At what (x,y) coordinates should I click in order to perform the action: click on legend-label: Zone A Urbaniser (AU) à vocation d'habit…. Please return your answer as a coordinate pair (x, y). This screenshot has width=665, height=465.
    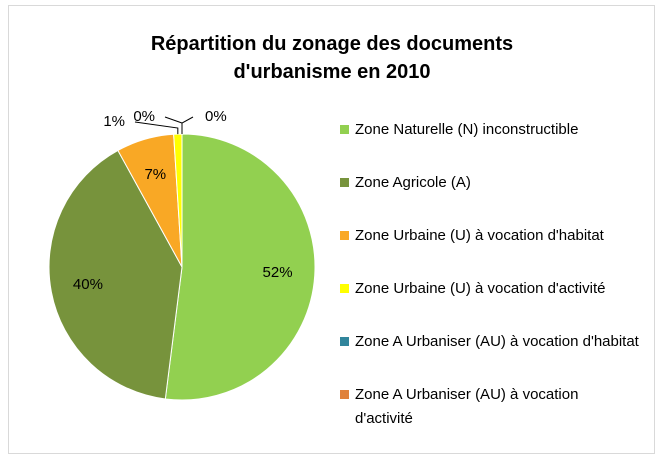
    Looking at the image, I should click on (497, 341).